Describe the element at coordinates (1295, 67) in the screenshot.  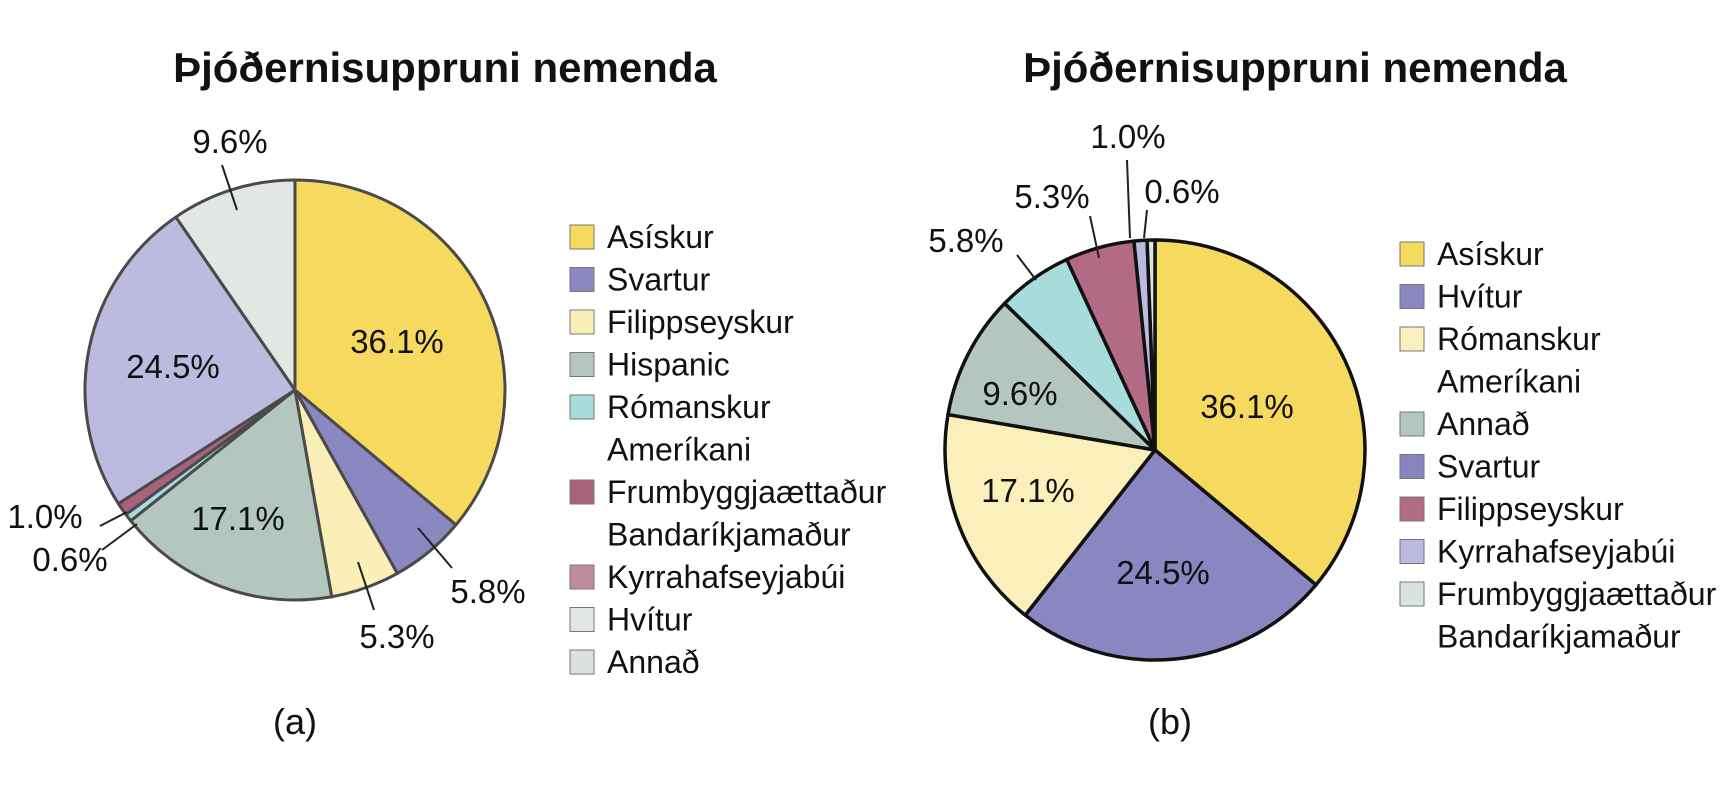
I see `chart-b-title: Þjóðernisuppruni nemenda` at that location.